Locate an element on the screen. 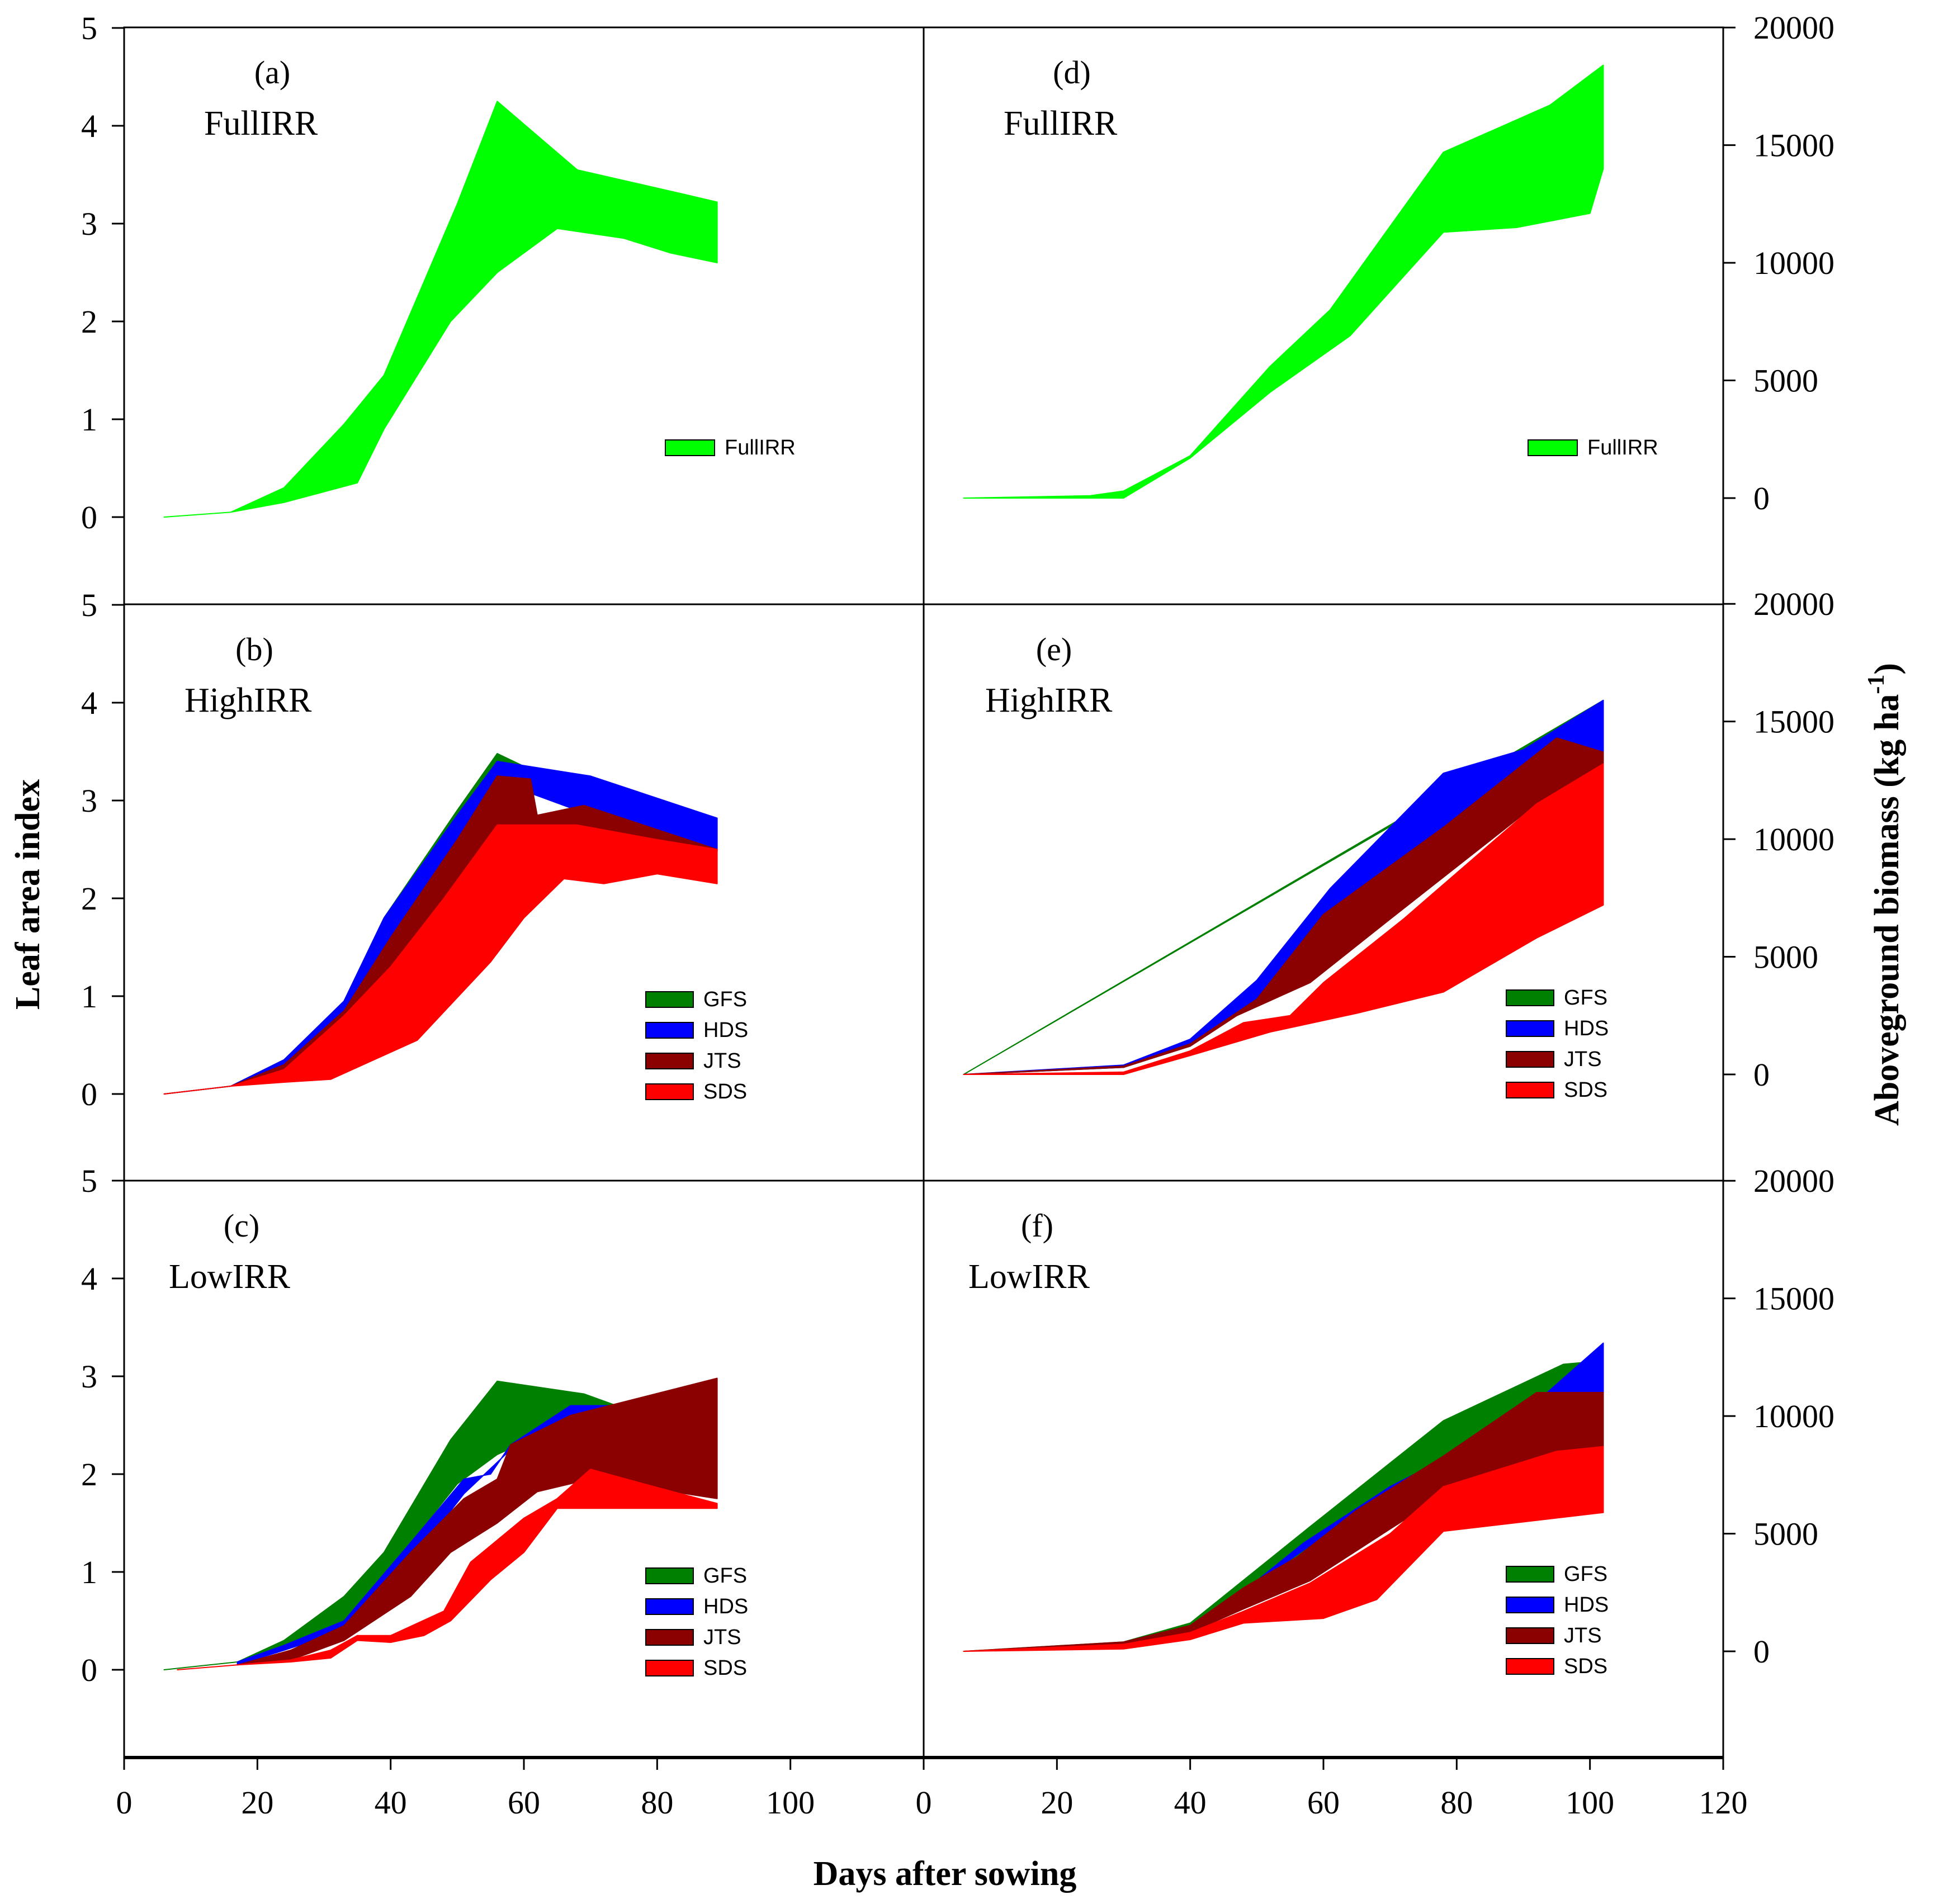 This screenshot has height=1904, width=1934. right-axis-title-sup: -1 is located at coordinates (1876, 684).